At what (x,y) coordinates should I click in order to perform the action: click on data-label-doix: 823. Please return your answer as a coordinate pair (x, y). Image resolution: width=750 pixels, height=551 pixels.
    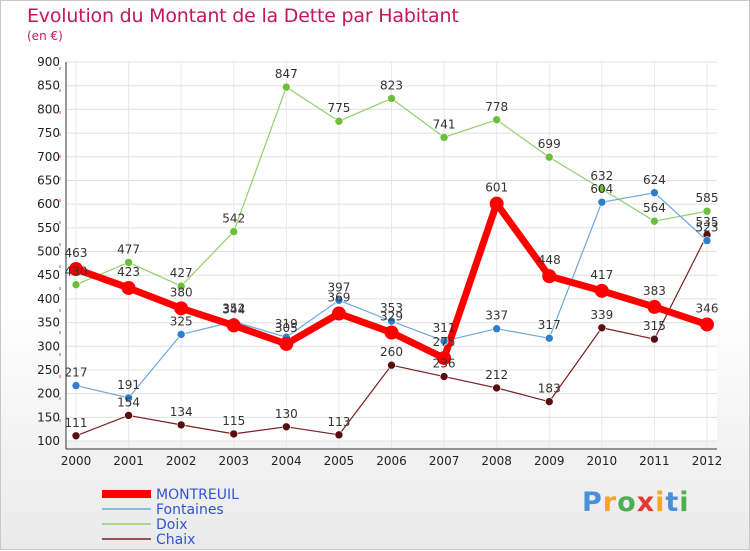
    Looking at the image, I should click on (391, 85).